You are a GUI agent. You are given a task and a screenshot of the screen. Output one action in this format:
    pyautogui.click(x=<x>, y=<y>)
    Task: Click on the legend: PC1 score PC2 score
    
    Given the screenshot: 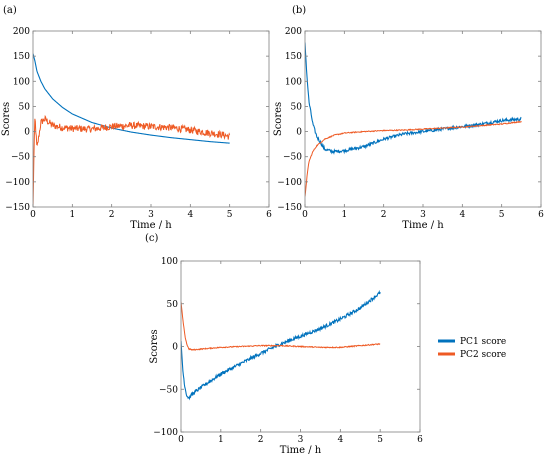 What is the action you would take?
    pyautogui.click(x=472, y=348)
    